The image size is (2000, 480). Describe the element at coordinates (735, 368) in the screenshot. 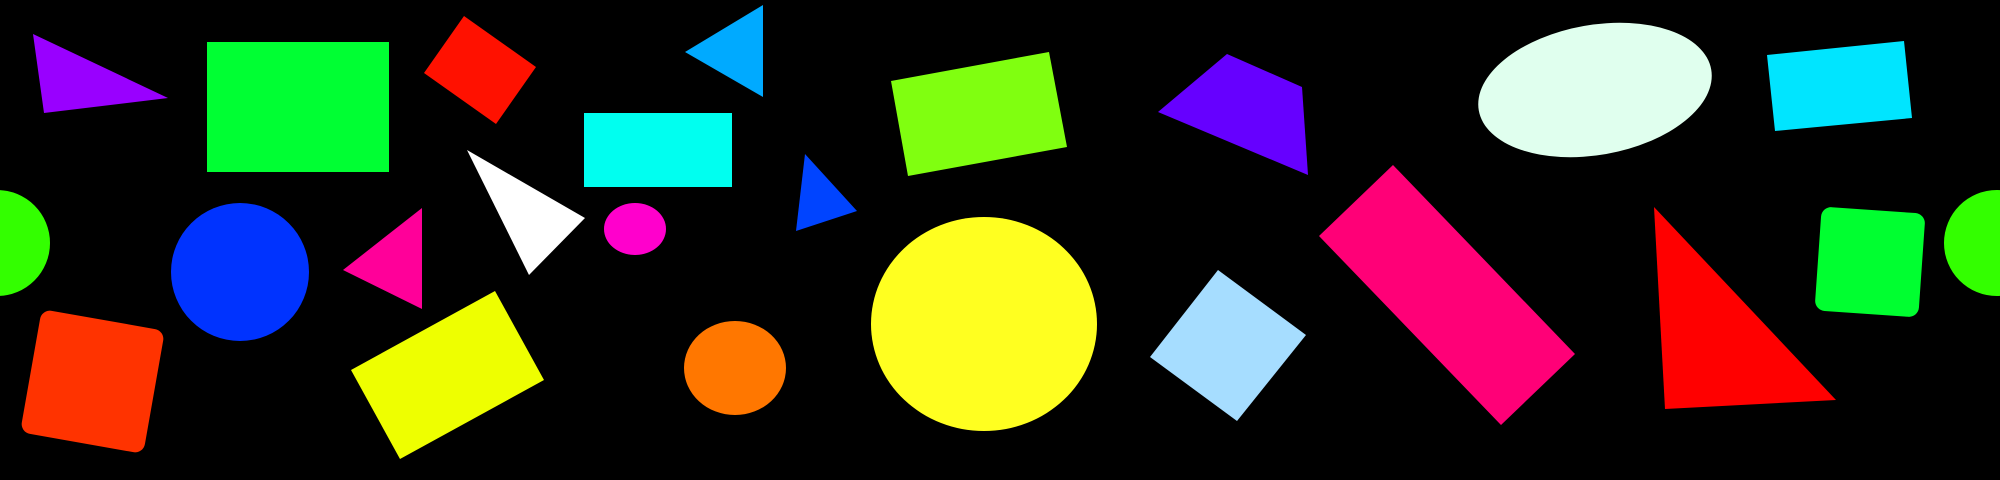

I see `orange-circle` at that location.